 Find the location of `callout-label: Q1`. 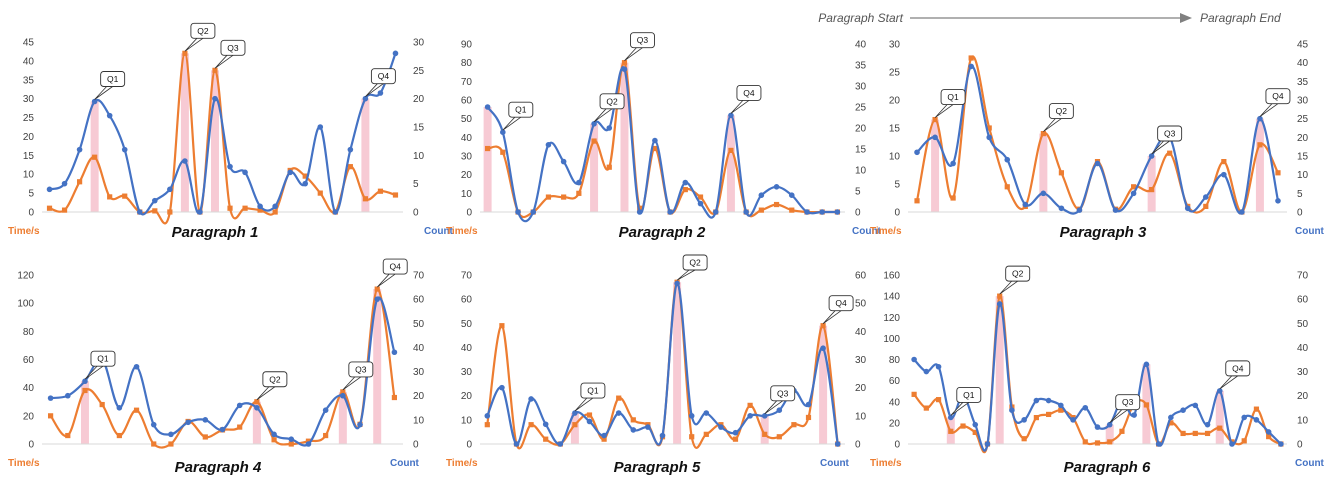

callout-label: Q1 is located at coordinates (593, 391).